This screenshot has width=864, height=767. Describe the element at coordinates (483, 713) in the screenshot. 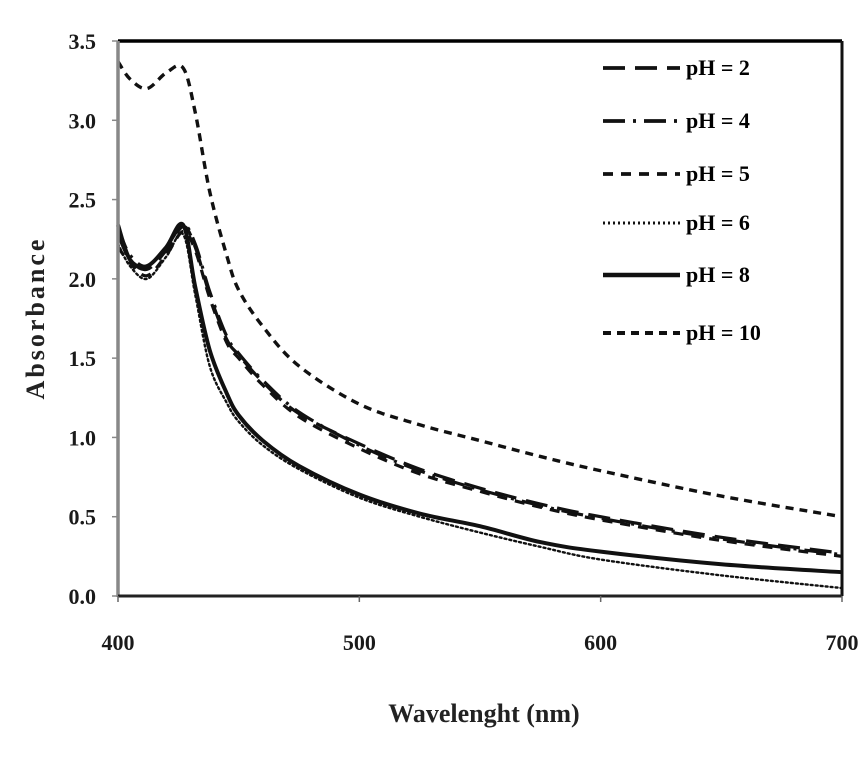

I see `x-axis-title: Wavelenght (nm)` at that location.